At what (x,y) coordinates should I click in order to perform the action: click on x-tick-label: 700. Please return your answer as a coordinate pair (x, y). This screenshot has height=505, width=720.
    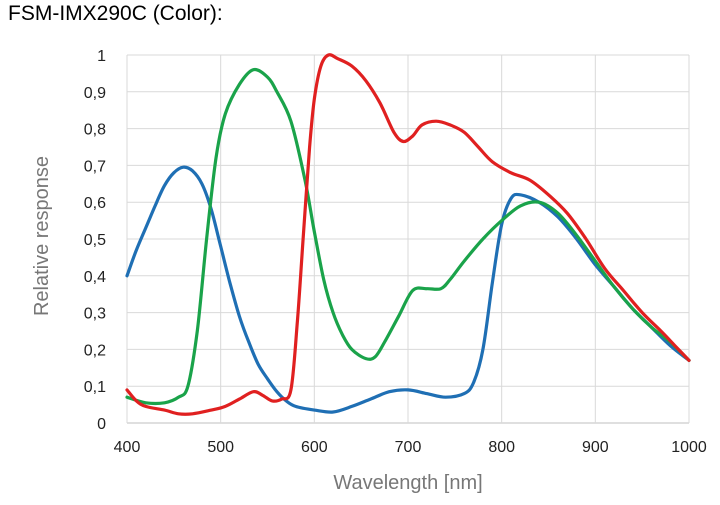
    Looking at the image, I should click on (408, 447).